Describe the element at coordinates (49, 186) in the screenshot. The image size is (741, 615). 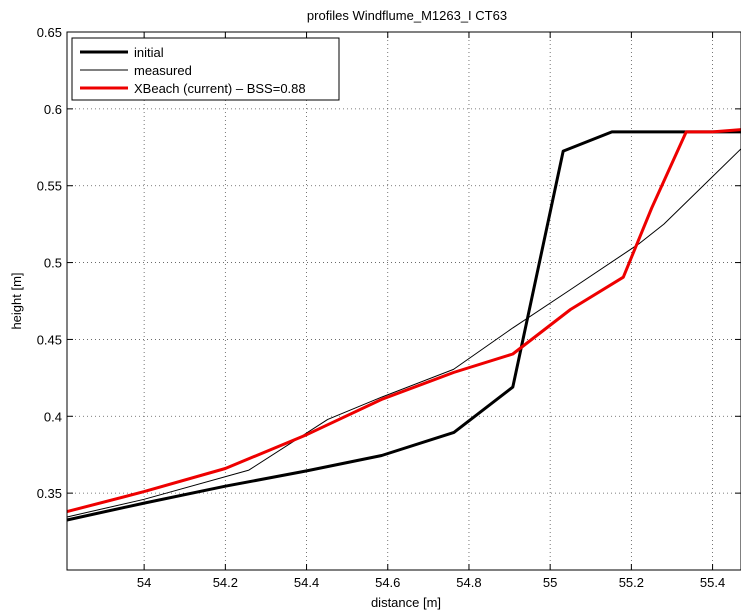
I see `y-tick-label: 0.55` at that location.